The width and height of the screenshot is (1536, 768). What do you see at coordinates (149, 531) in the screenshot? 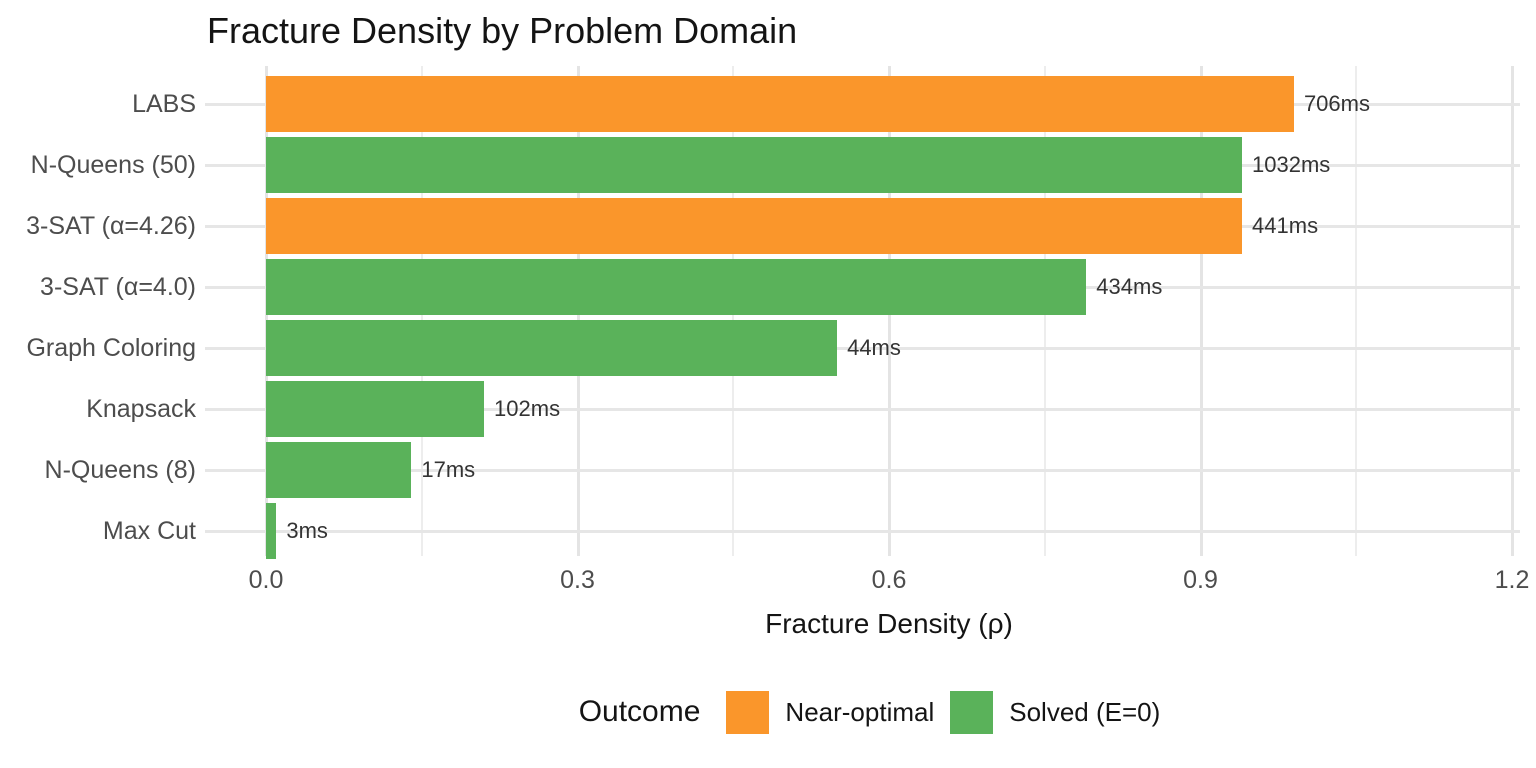
I see `y-axis-label: Max Cut` at bounding box center [149, 531].